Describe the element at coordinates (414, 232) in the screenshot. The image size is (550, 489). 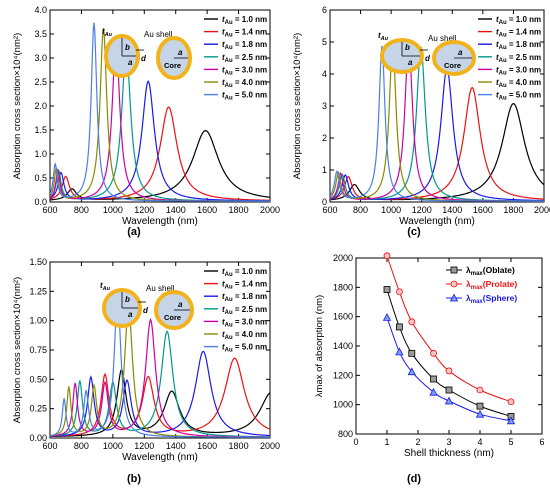
I see `panel-label-c: (c)` at that location.